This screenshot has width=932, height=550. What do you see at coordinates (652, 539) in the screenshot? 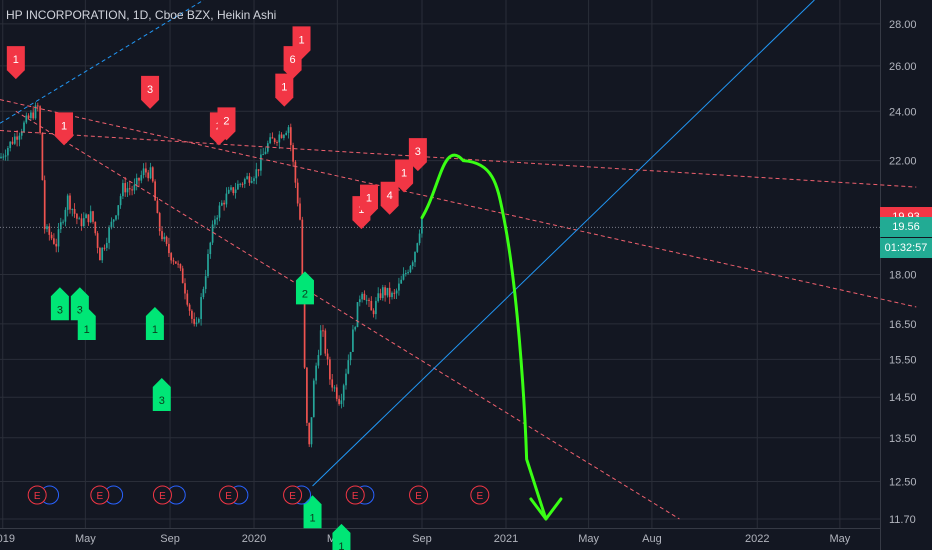
I see `x-tick-label: Aug` at bounding box center [652, 539].